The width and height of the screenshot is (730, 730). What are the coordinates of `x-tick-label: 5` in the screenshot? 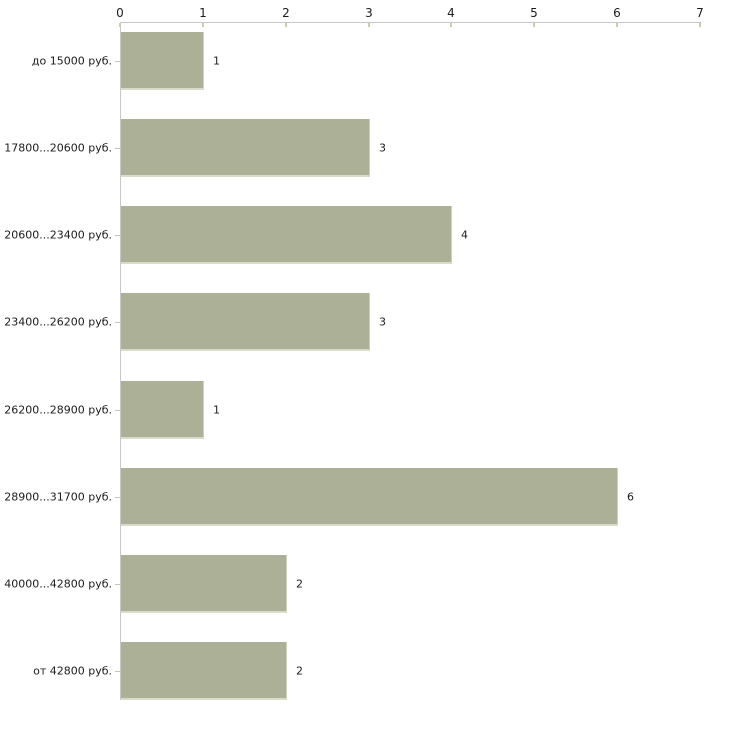 It's located at (534, 13).